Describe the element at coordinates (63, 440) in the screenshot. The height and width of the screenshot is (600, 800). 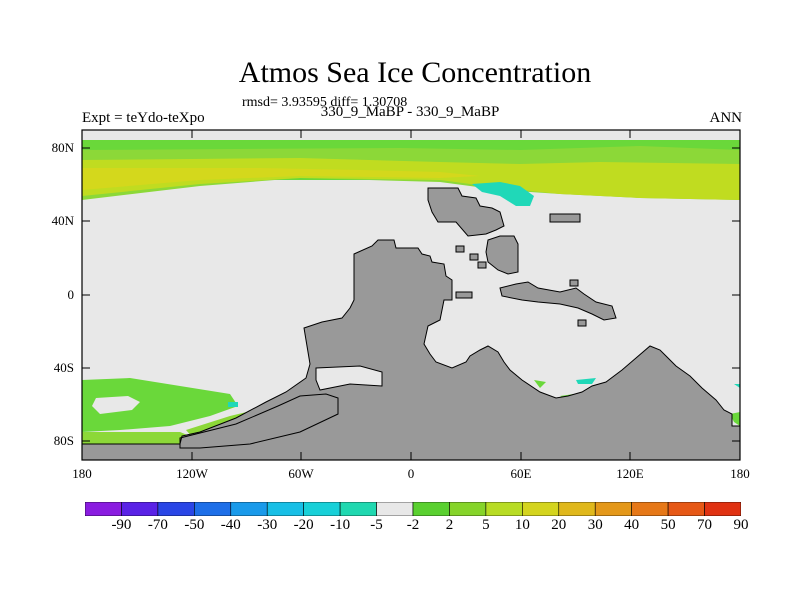
I see `y-tick-label: 80S` at that location.